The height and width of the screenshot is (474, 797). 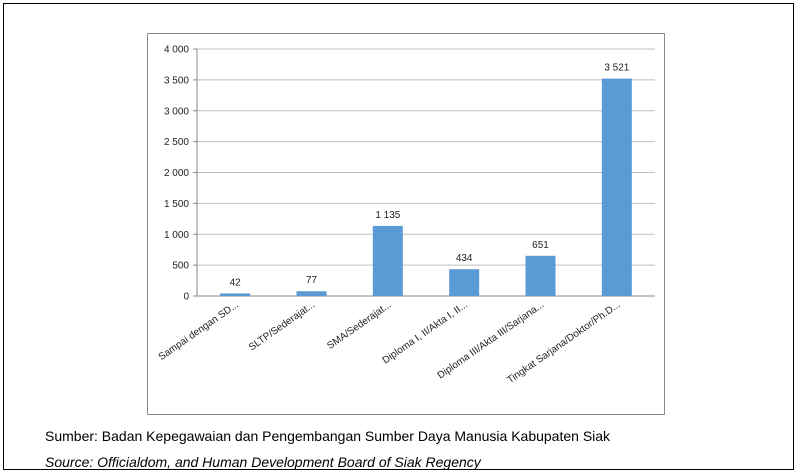 What do you see at coordinates (616, 68) in the screenshot?
I see `data-label: 3 521` at bounding box center [616, 68].